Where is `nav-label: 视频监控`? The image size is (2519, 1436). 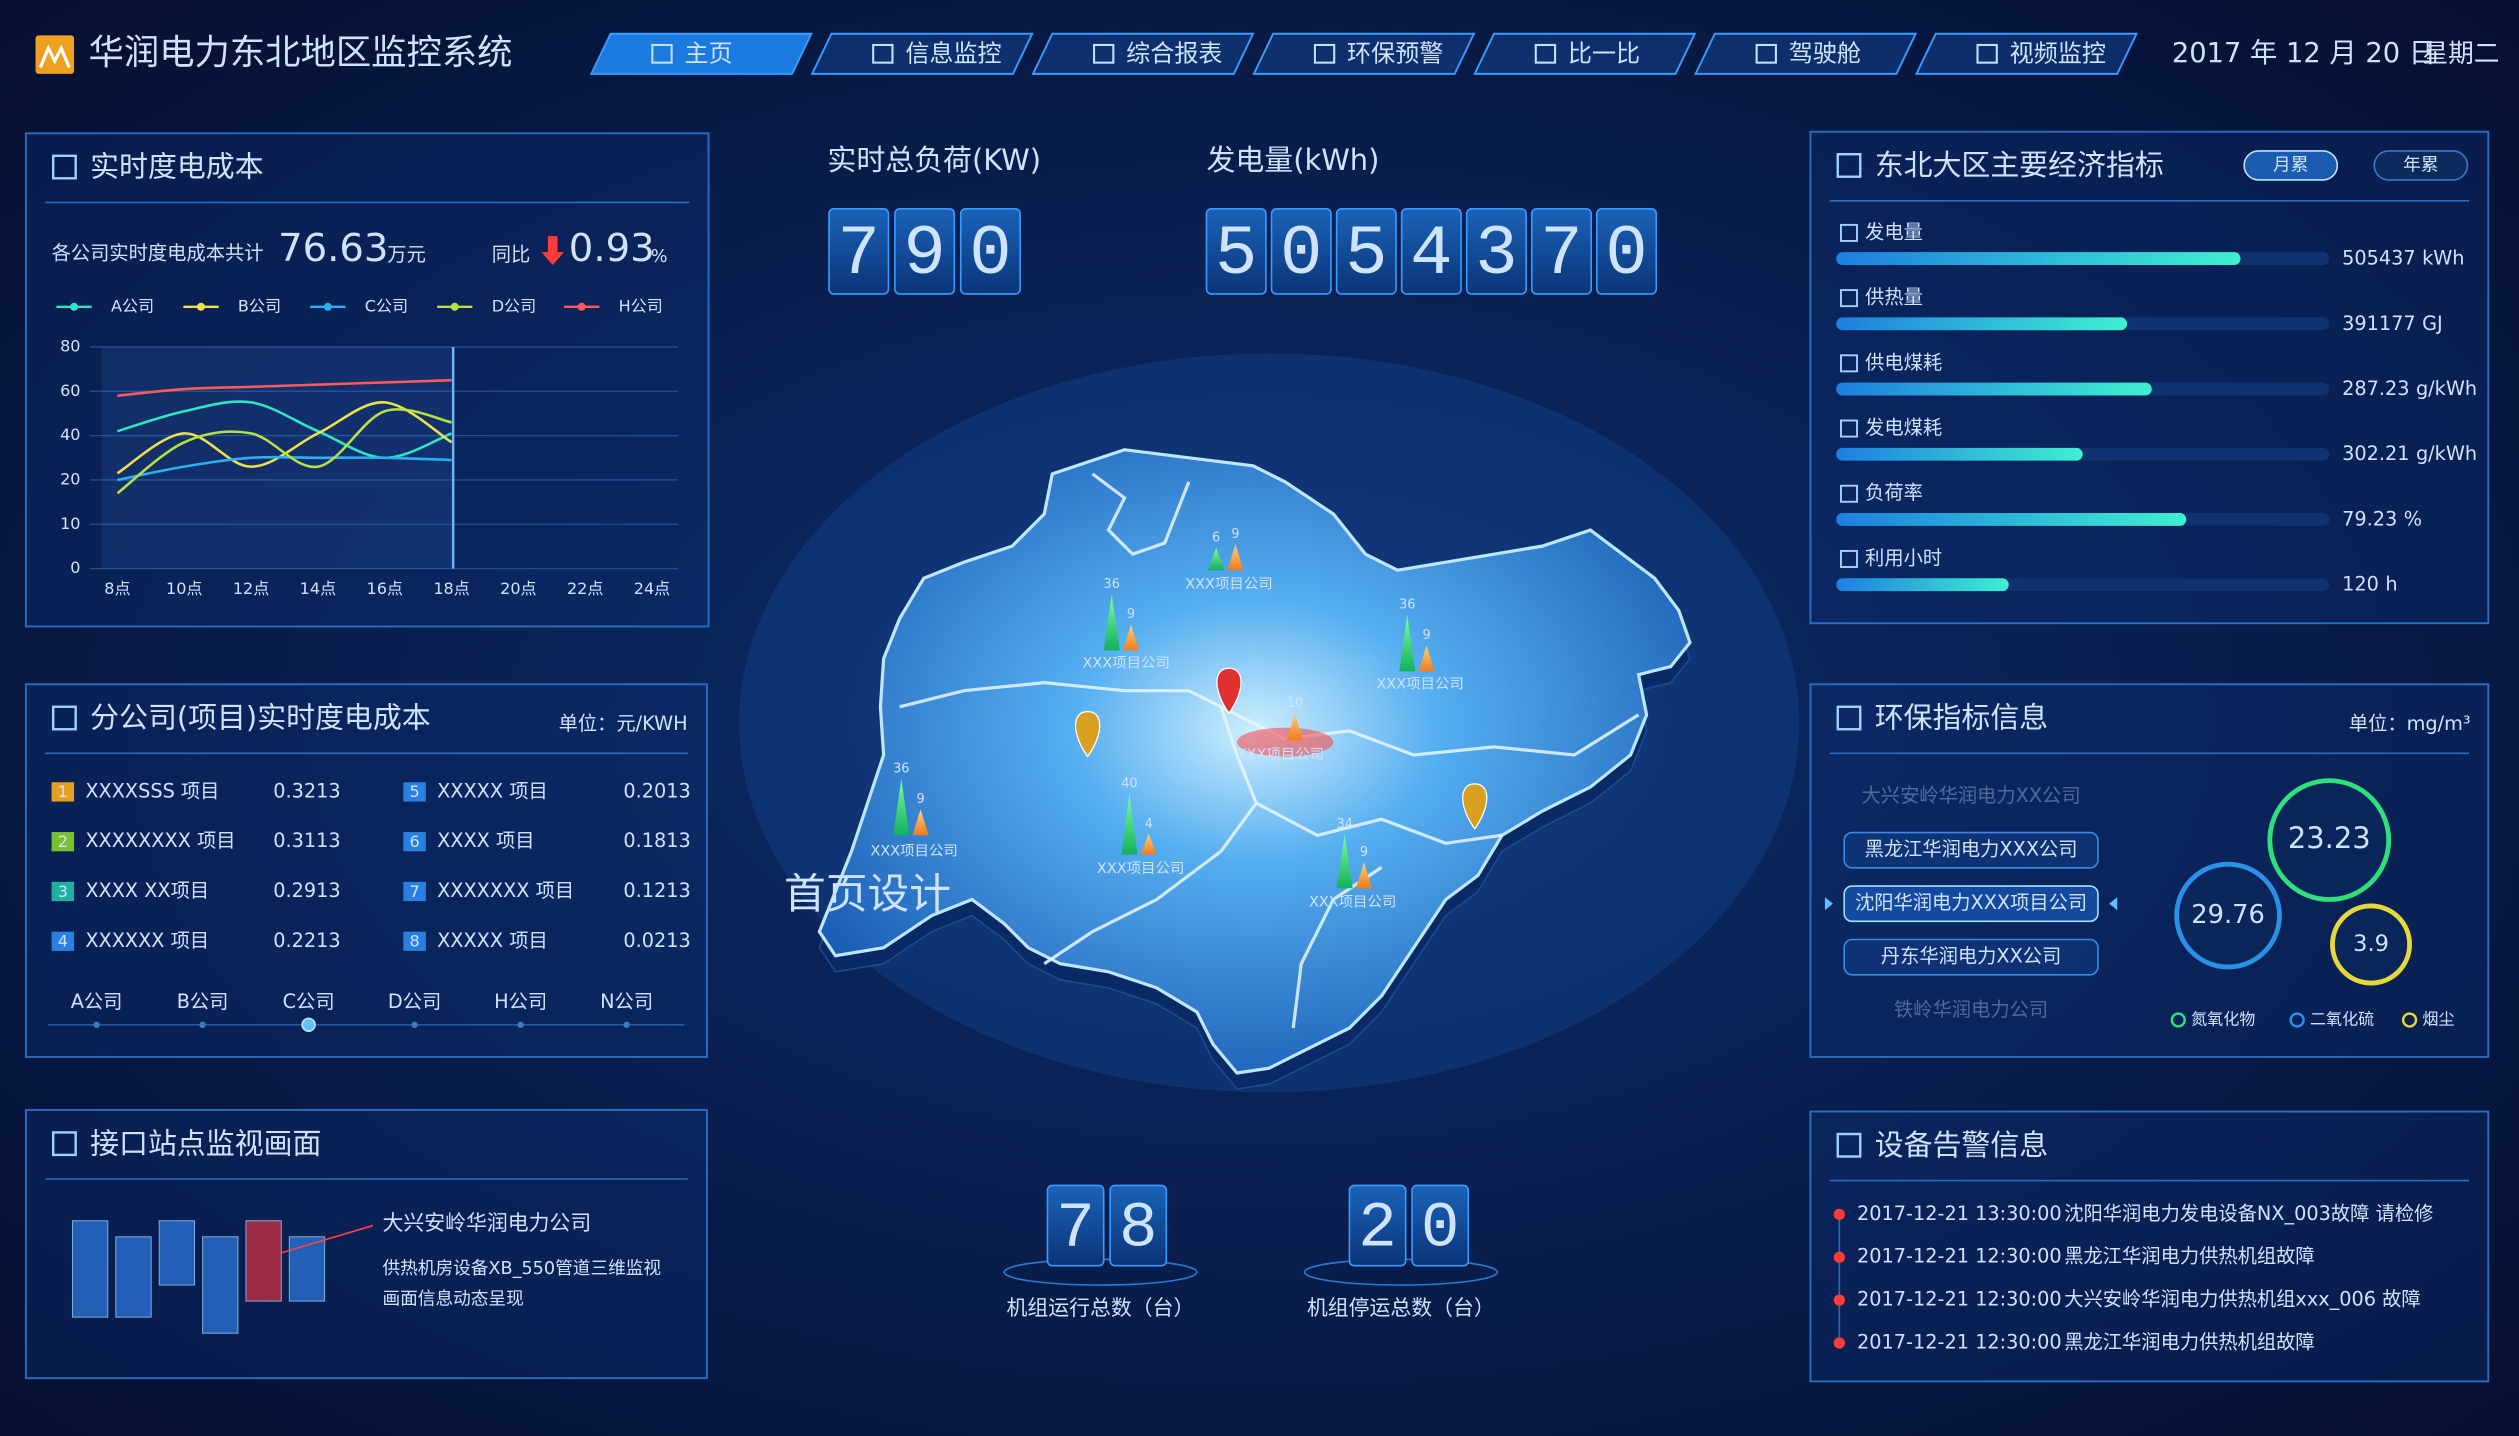 nav-label: 视频监控 is located at coordinates (2058, 54).